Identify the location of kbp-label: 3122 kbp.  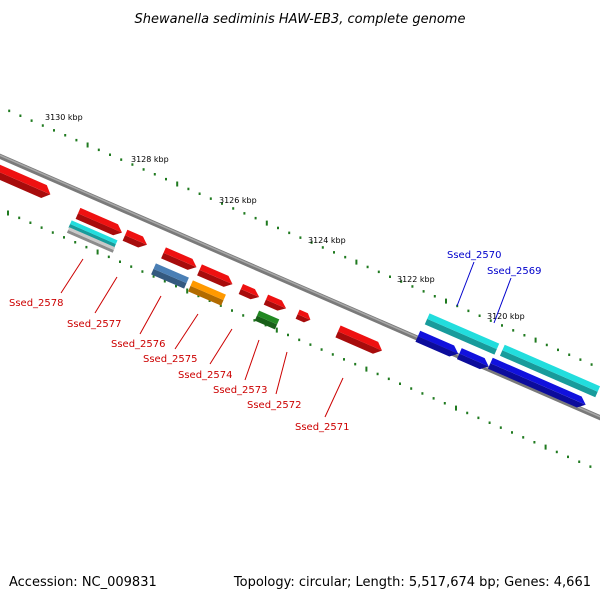
(416, 279).